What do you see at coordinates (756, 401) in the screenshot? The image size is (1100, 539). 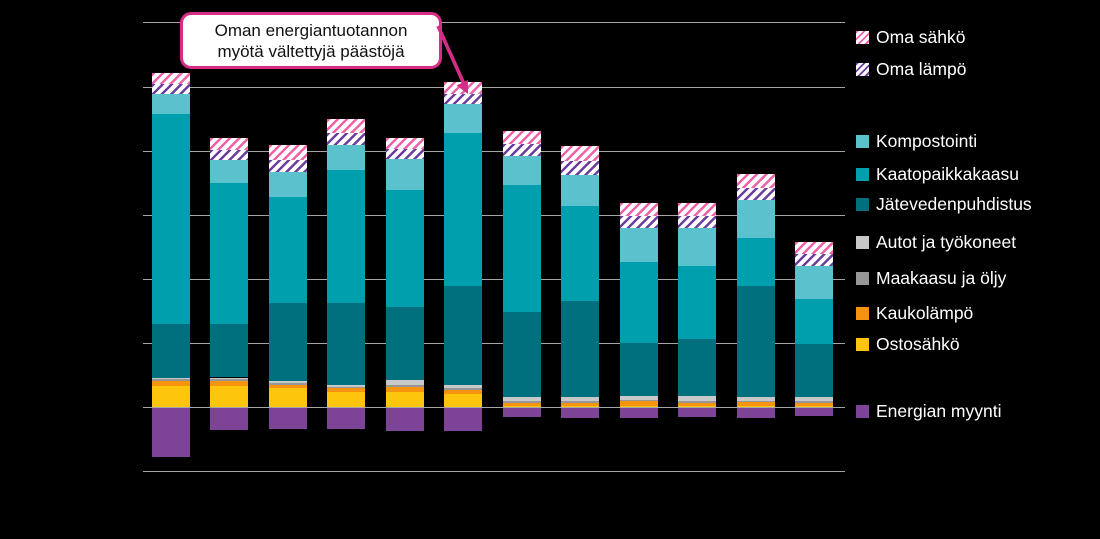 I see `bar-11-segment-maakaasu_ja_oljy` at bounding box center [756, 401].